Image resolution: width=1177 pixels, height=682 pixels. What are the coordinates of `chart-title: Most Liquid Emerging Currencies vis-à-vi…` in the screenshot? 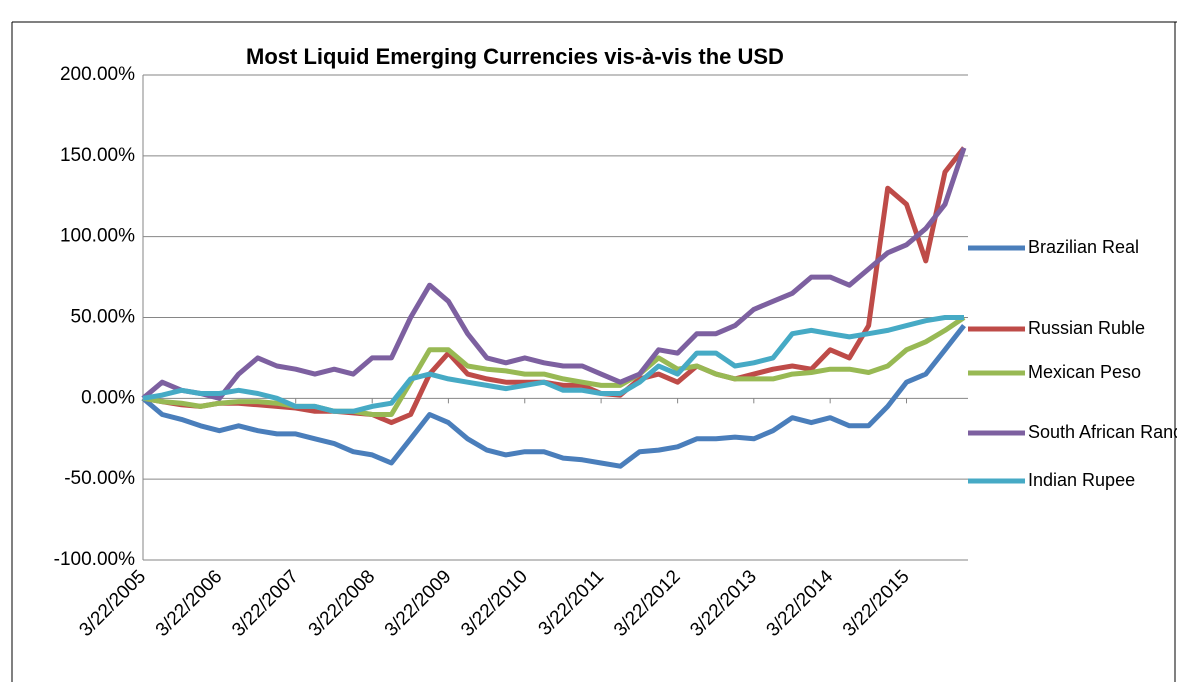 It's located at (515, 56).